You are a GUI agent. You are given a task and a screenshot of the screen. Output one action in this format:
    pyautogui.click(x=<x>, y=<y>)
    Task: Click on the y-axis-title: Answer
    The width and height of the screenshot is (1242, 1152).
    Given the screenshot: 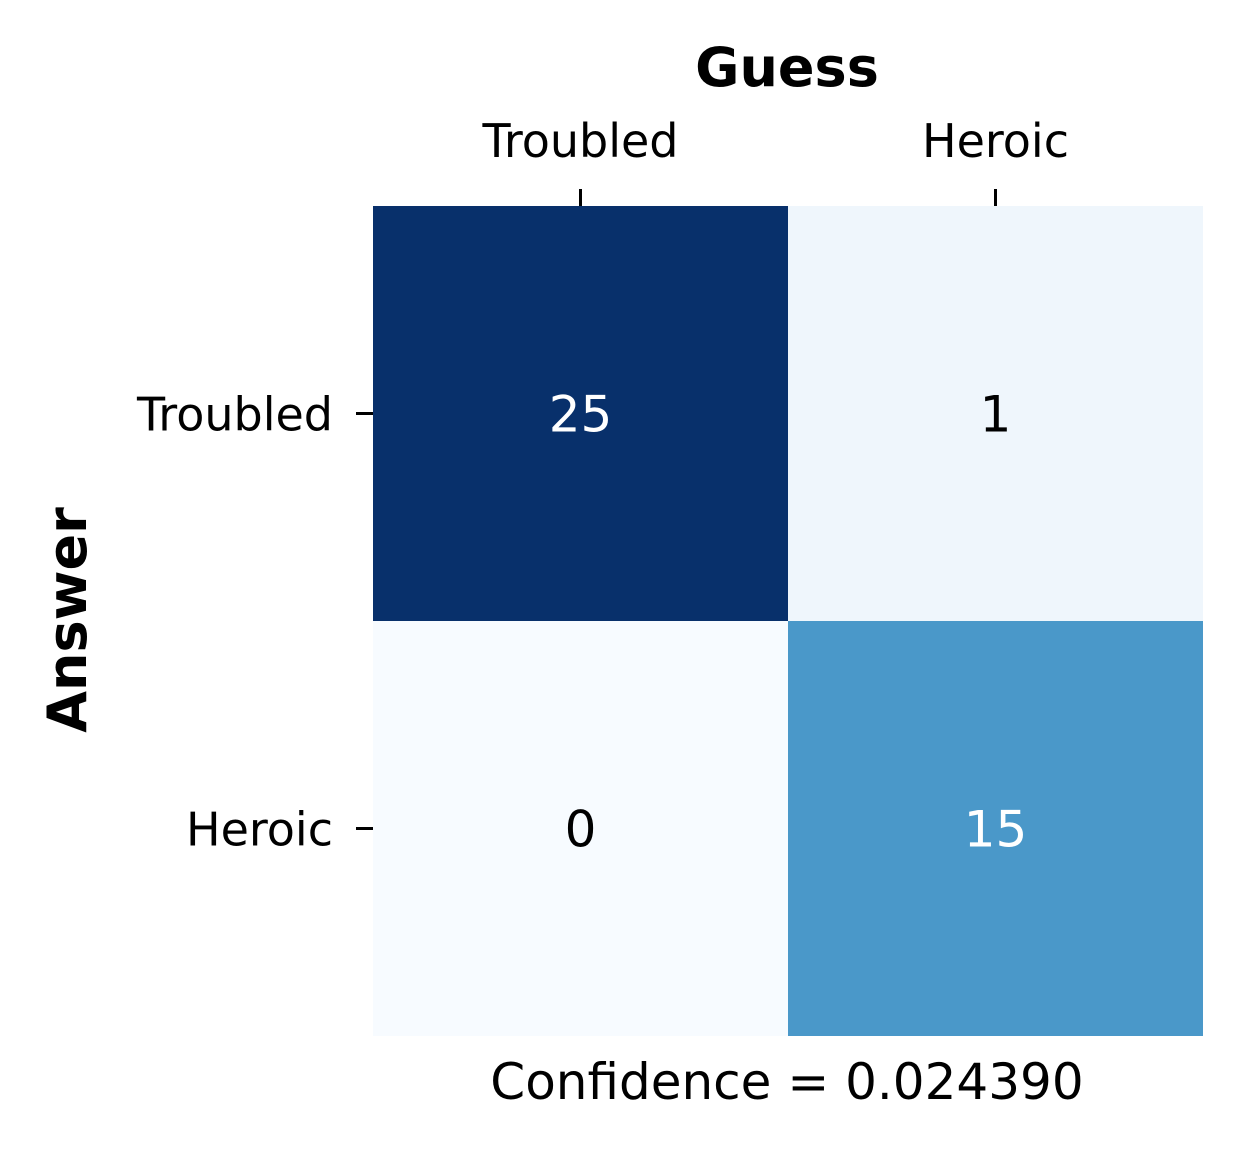 What is the action you would take?
    pyautogui.click(x=67, y=620)
    